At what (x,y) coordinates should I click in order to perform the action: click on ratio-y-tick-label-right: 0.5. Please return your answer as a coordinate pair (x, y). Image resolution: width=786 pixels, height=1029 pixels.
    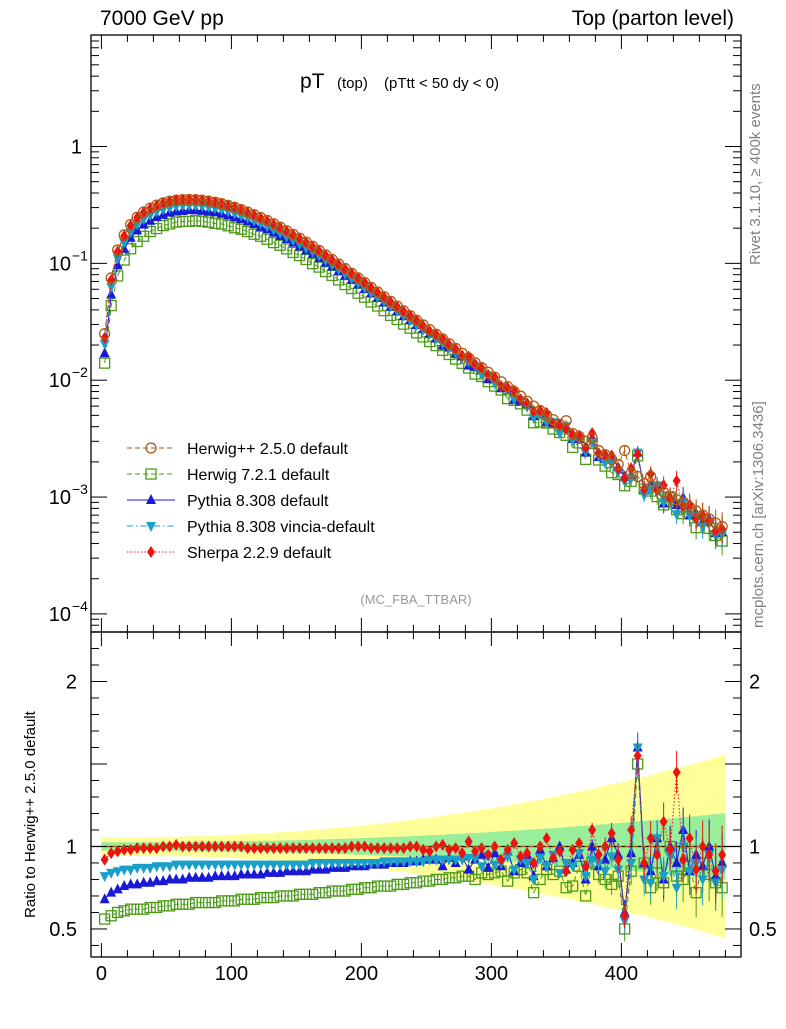
    Looking at the image, I should click on (763, 930).